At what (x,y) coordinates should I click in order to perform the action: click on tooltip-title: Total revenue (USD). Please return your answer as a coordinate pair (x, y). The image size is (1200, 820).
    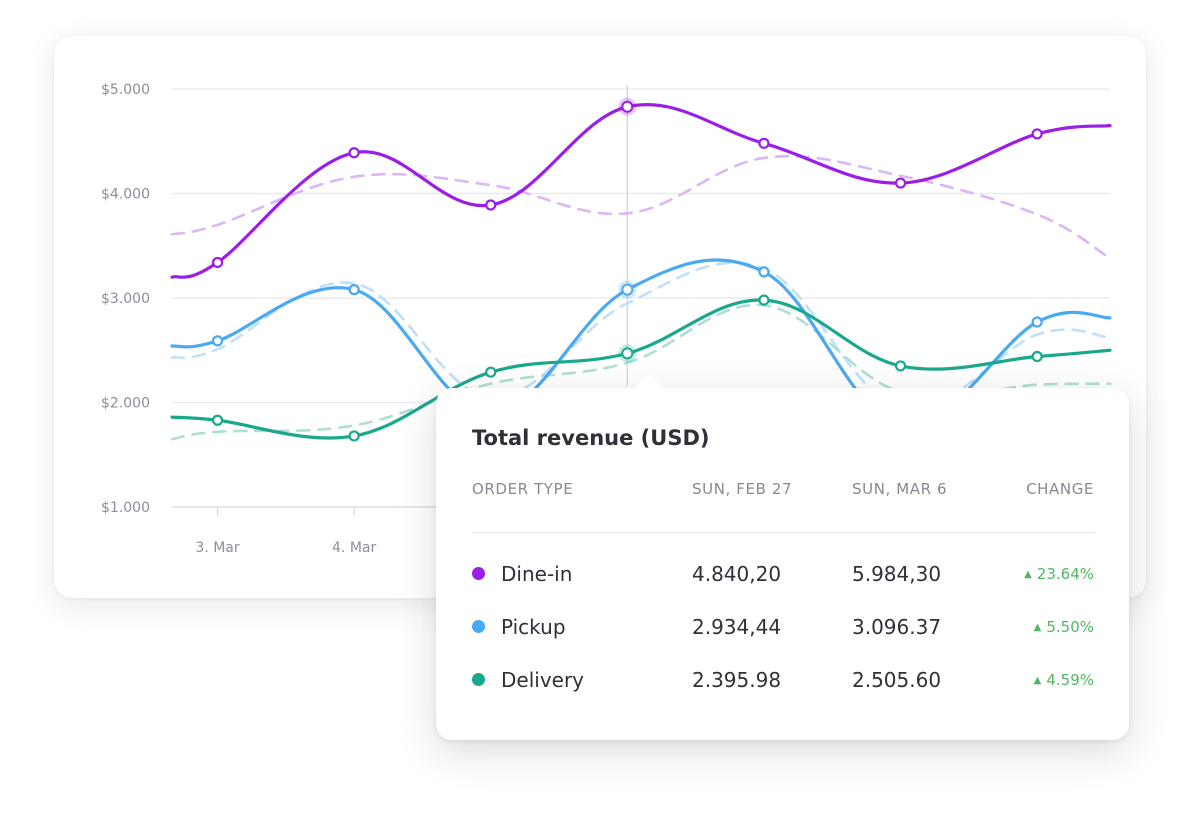
    Looking at the image, I should click on (591, 438).